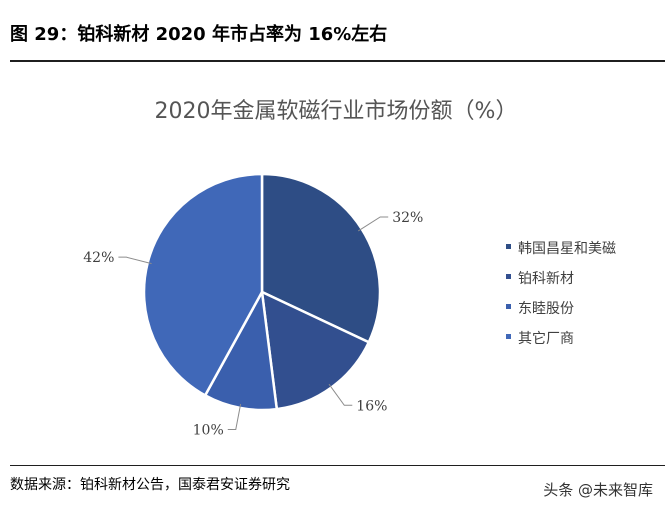 The image size is (665, 511). What do you see at coordinates (546, 279) in the screenshot?
I see `legend-label-1: 铂科新材` at bounding box center [546, 279].